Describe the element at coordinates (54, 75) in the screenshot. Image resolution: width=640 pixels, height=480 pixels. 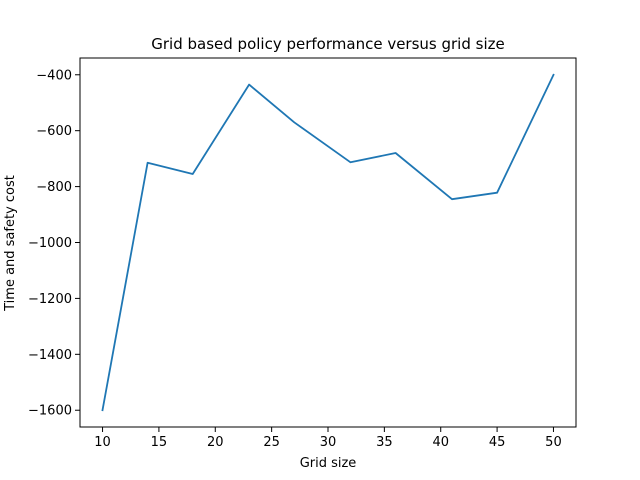
I see `y-tick-label: −400` at that location.